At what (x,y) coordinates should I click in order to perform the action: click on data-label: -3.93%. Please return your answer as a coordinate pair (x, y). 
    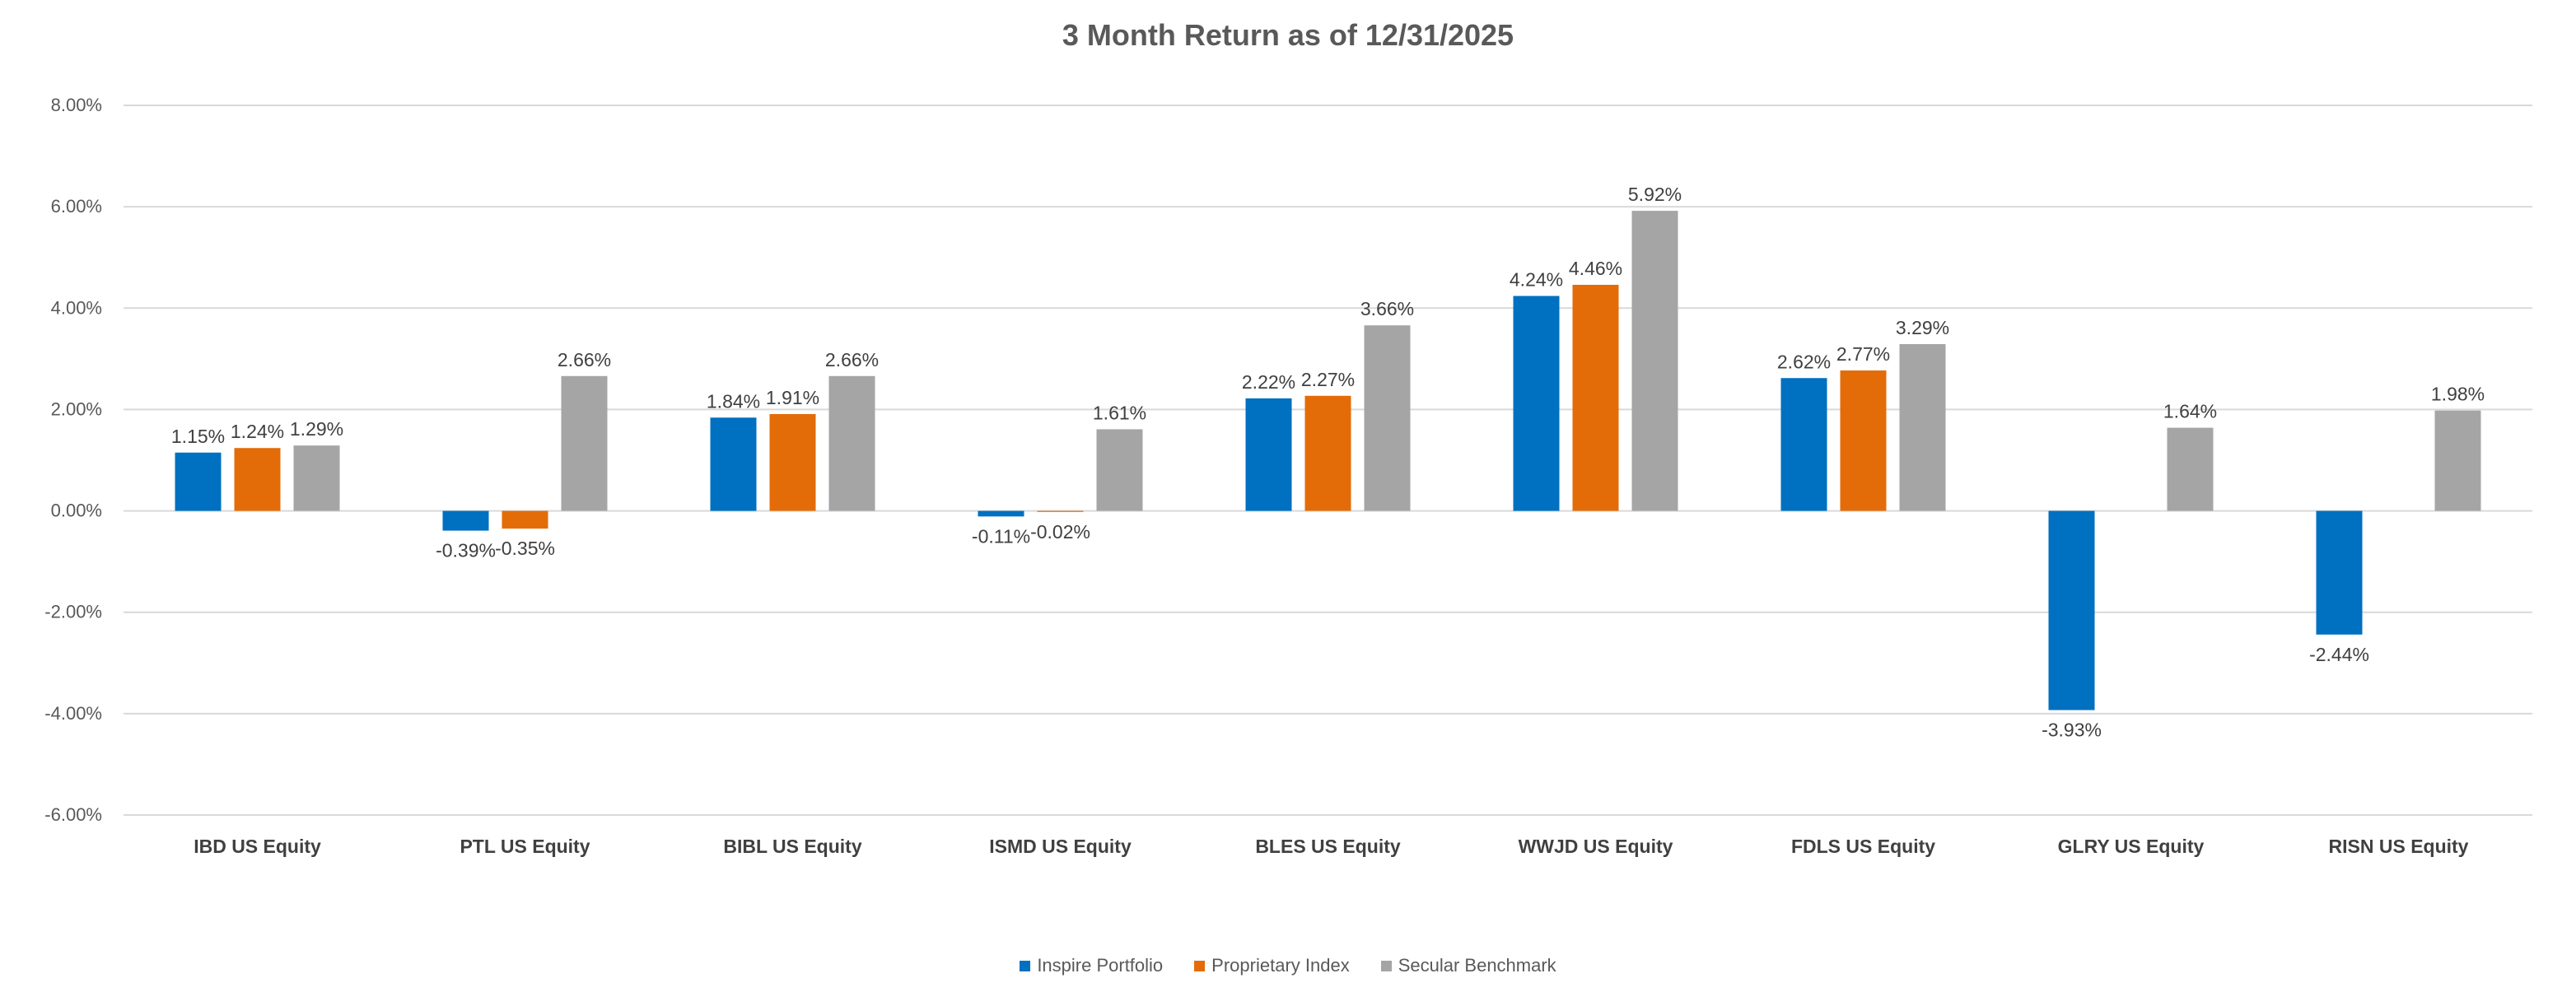
    Looking at the image, I should click on (2072, 730).